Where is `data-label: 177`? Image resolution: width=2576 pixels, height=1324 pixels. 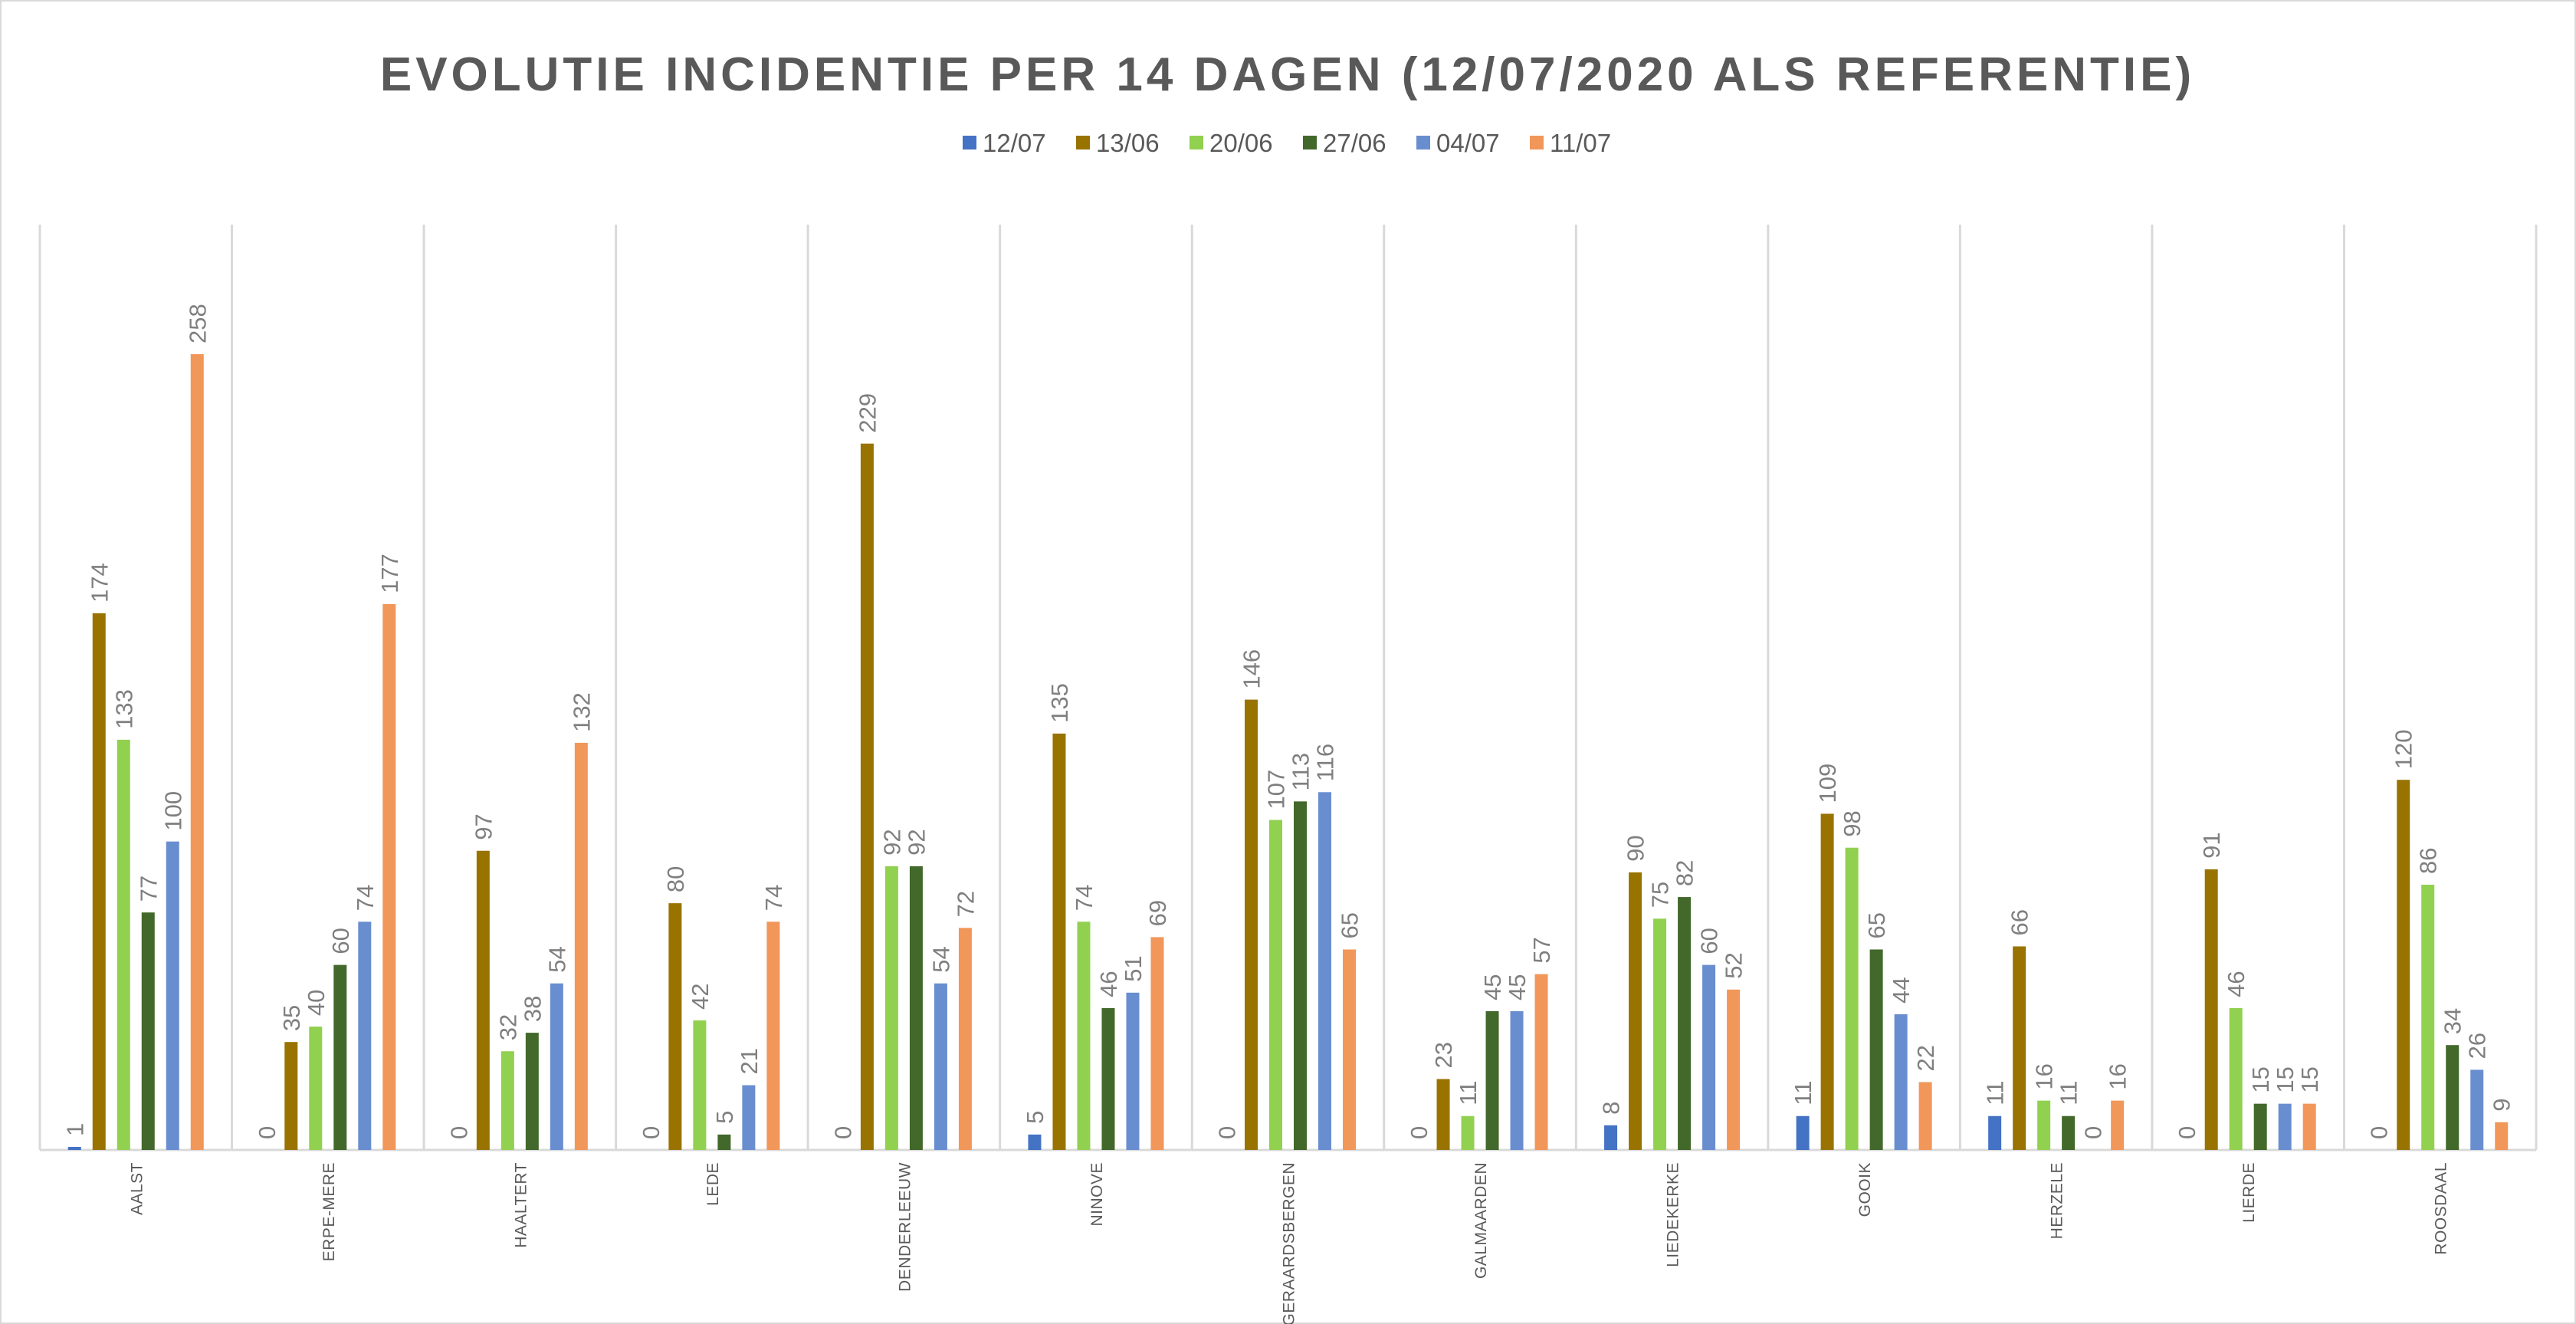 data-label: 177 is located at coordinates (389, 573).